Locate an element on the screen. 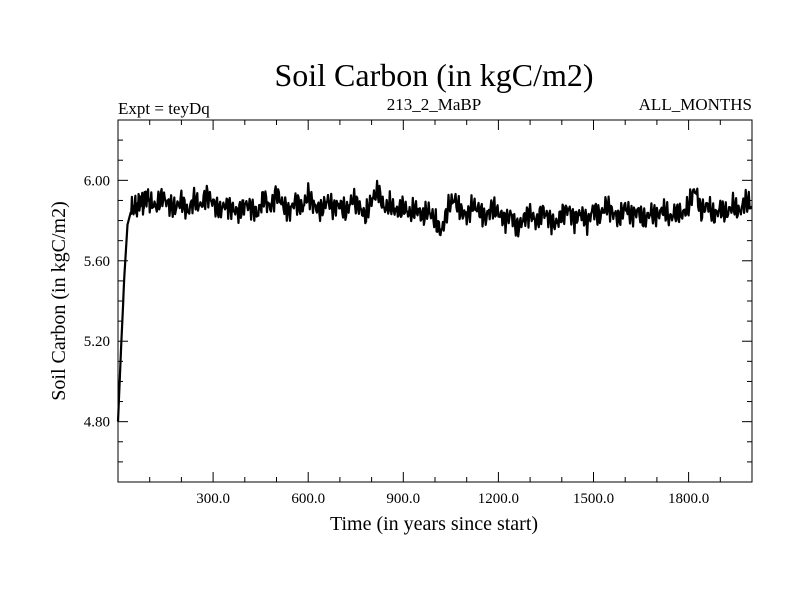 Image resolution: width=800 pixels, height=600 pixels. x-tick-label: 900.0 is located at coordinates (403, 499).